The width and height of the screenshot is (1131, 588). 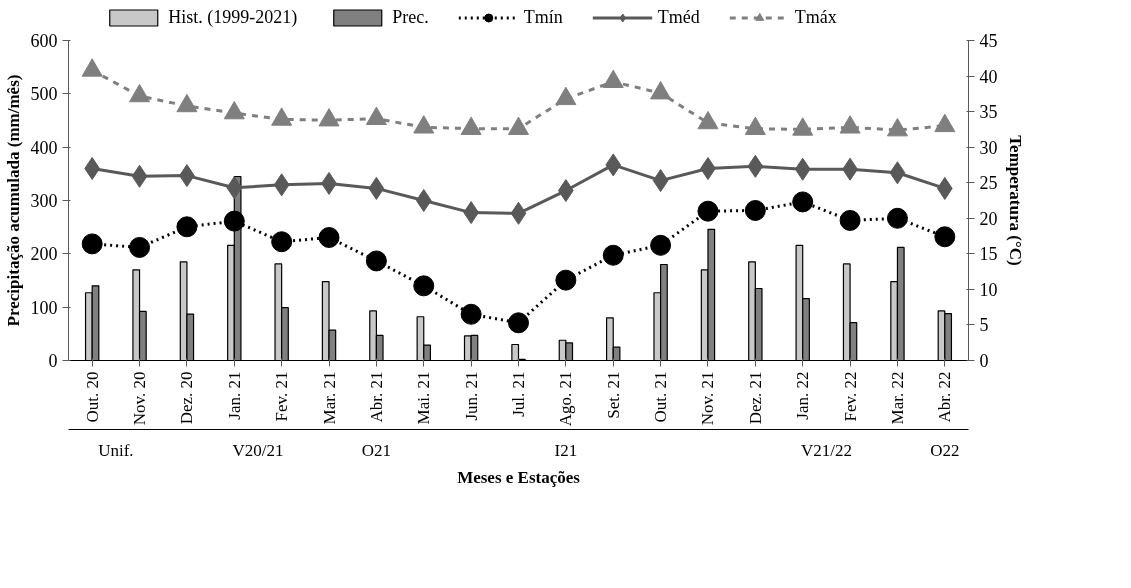 I want to click on y2-tick-label: 35, so click(x=988, y=112).